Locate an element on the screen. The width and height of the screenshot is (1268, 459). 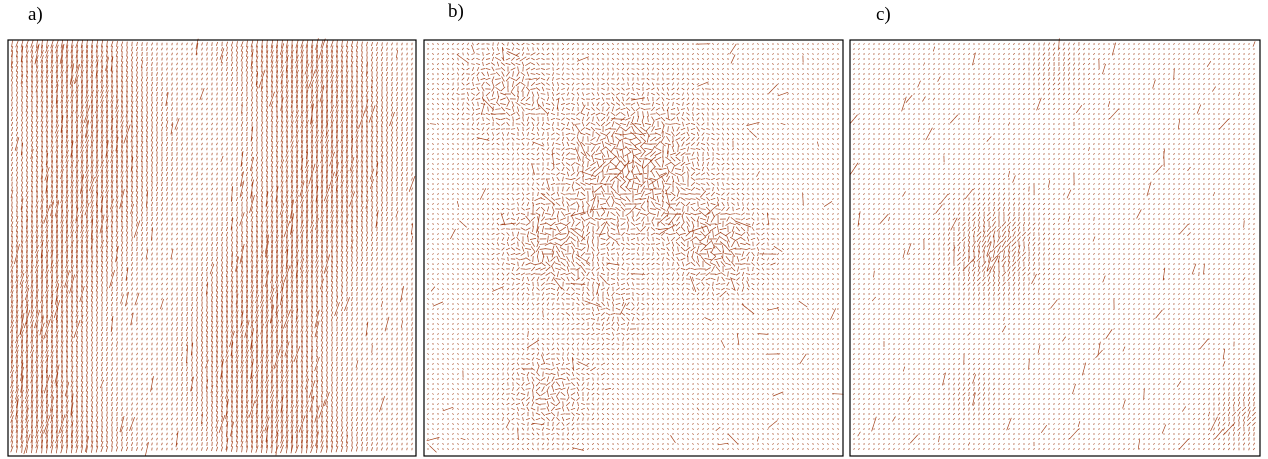
panel-label: a) is located at coordinates (35, 14).